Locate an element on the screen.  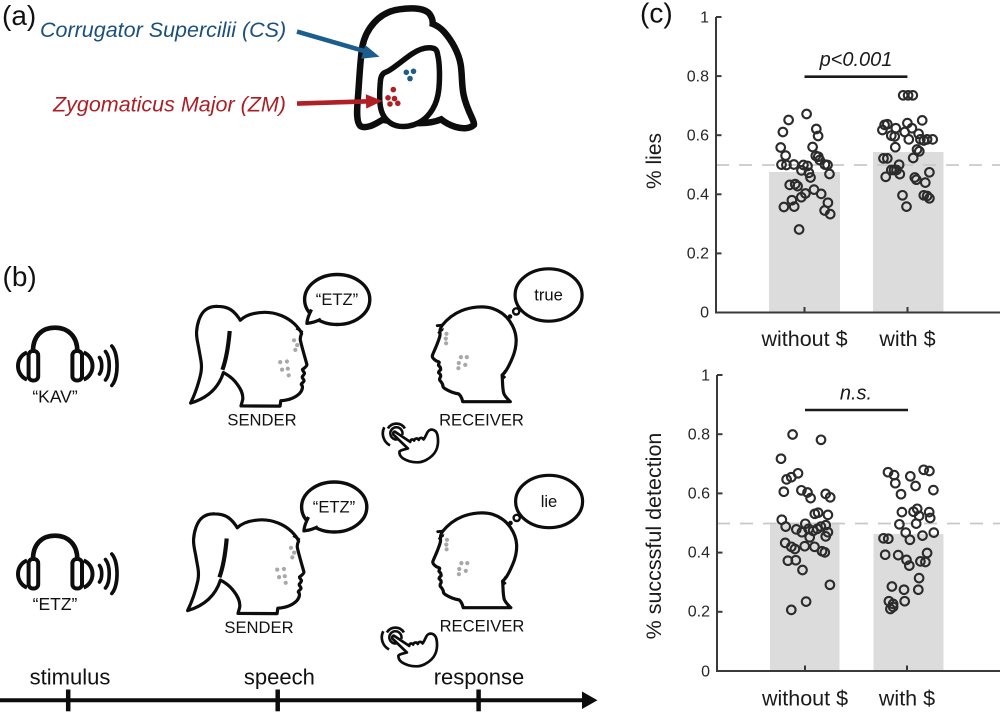
svg-text: speech is located at coordinates (279, 677).